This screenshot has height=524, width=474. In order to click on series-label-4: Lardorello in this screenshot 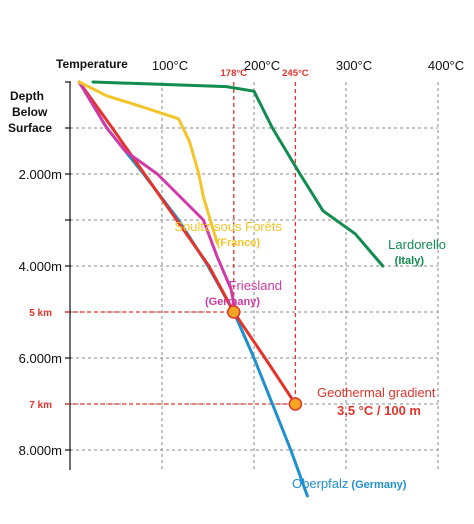, I will do `click(417, 244)`.